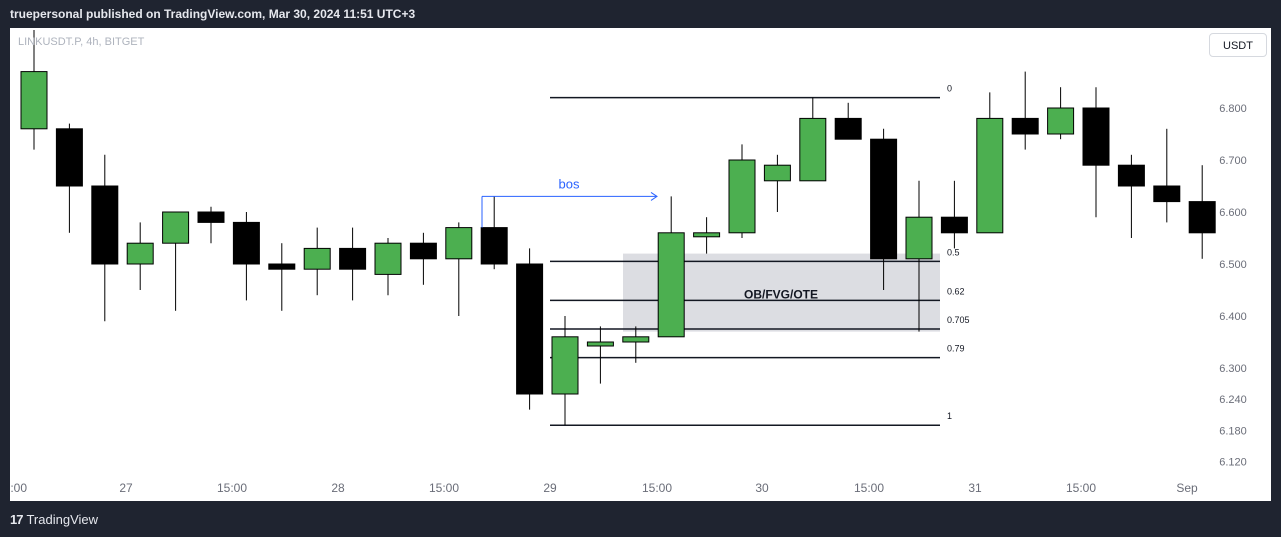 The height and width of the screenshot is (537, 1281). What do you see at coordinates (1233, 265) in the screenshot?
I see `y-tick-label: 6.500` at bounding box center [1233, 265].